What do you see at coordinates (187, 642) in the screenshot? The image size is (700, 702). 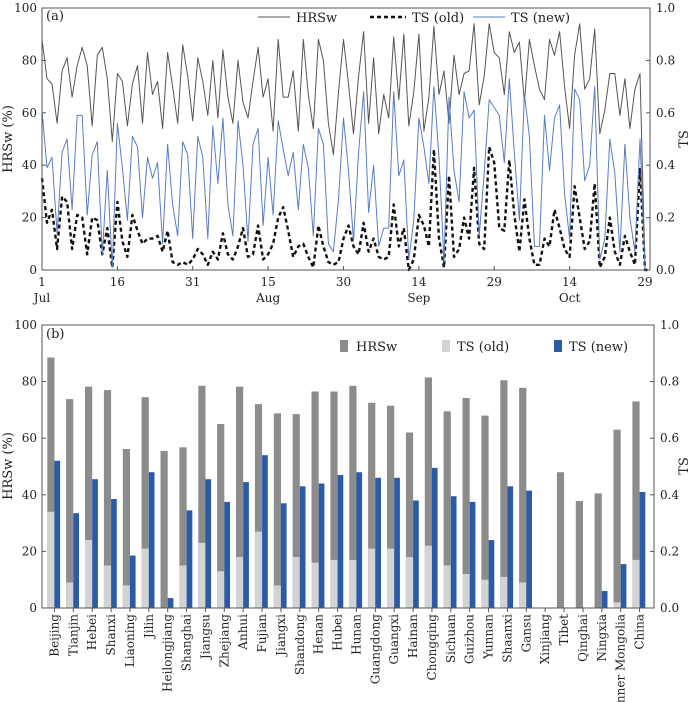 I see `category-label: Shanghai` at bounding box center [187, 642].